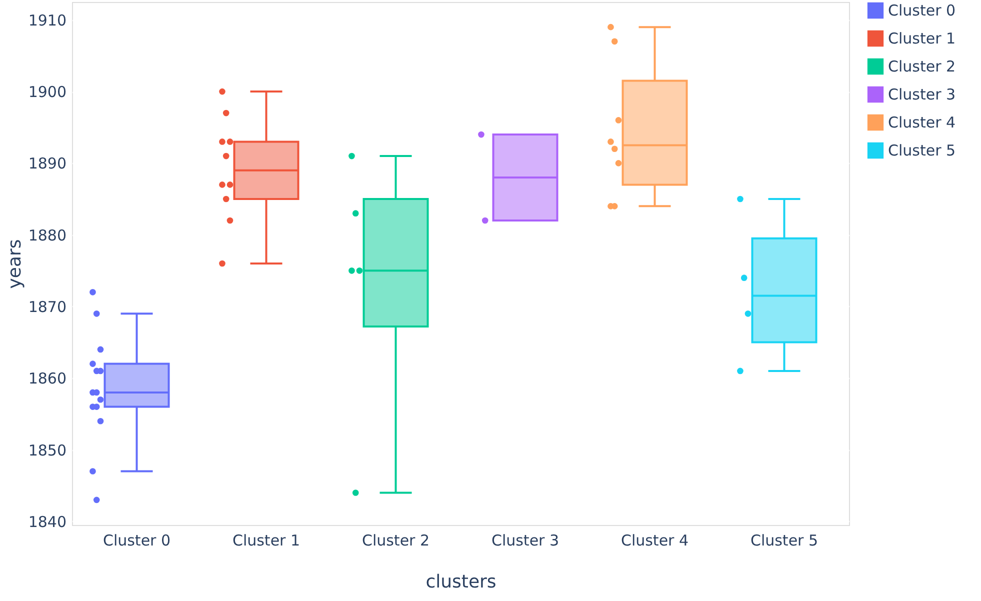 Image resolution: width=981 pixels, height=601 pixels. I want to click on y-tick-label: 1870, so click(47, 307).